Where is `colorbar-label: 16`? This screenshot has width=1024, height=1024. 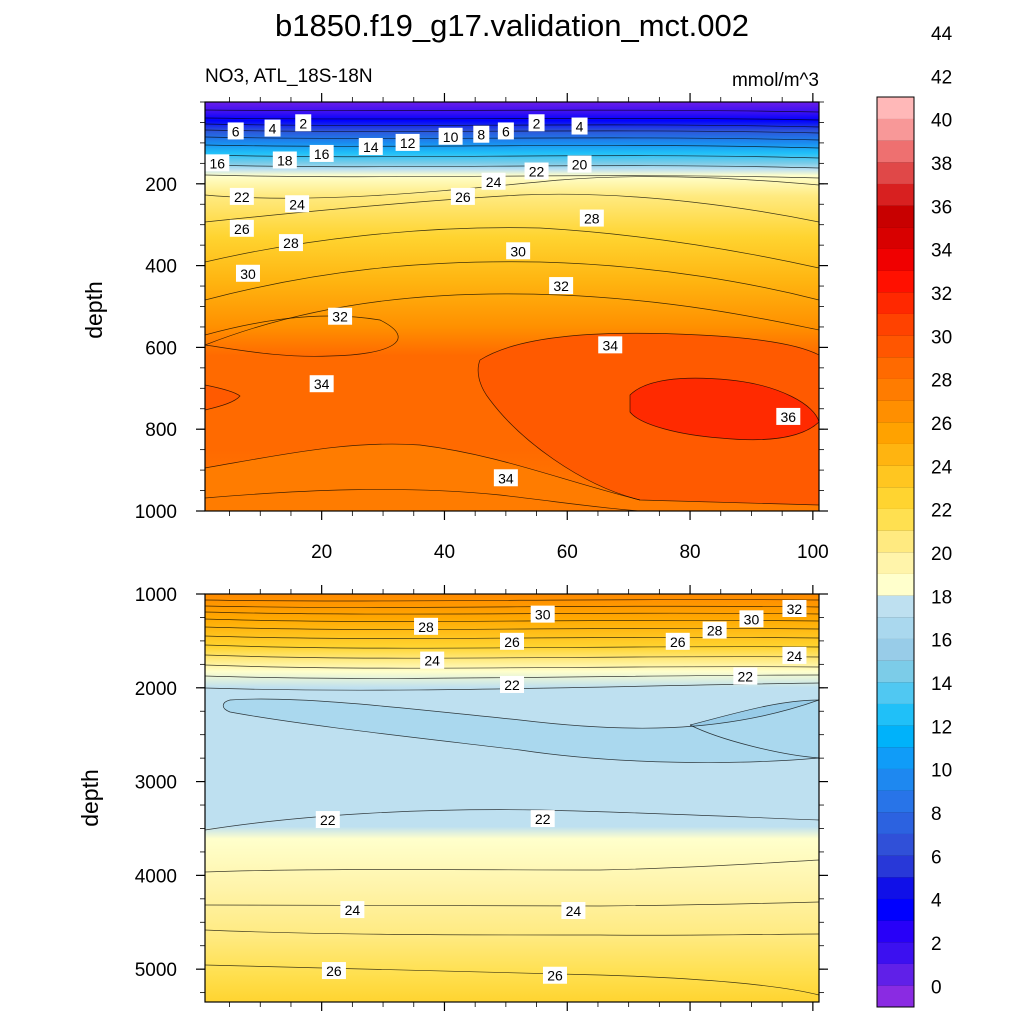
colorbar-label: 16 is located at coordinates (941, 641).